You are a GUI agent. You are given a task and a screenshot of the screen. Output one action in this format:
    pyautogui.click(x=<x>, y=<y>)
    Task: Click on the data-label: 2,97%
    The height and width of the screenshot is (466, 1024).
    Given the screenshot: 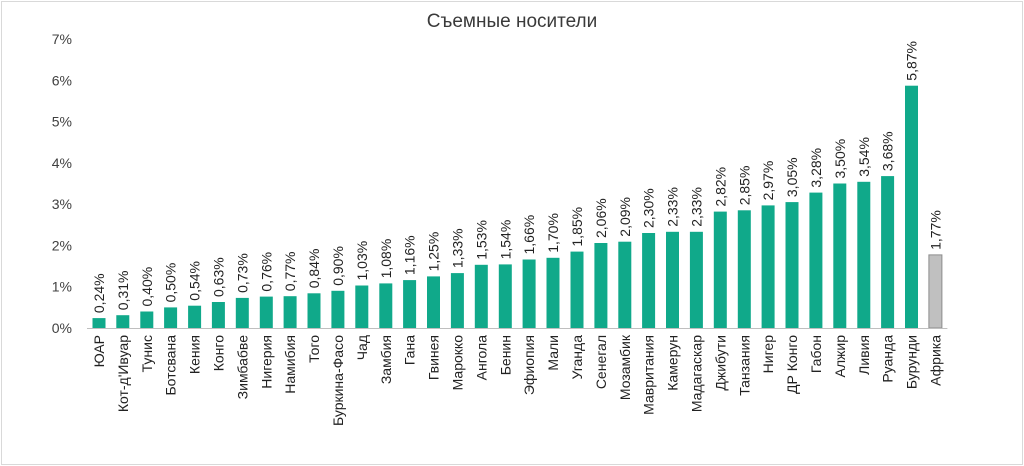 What is the action you would take?
    pyautogui.click(x=768, y=181)
    